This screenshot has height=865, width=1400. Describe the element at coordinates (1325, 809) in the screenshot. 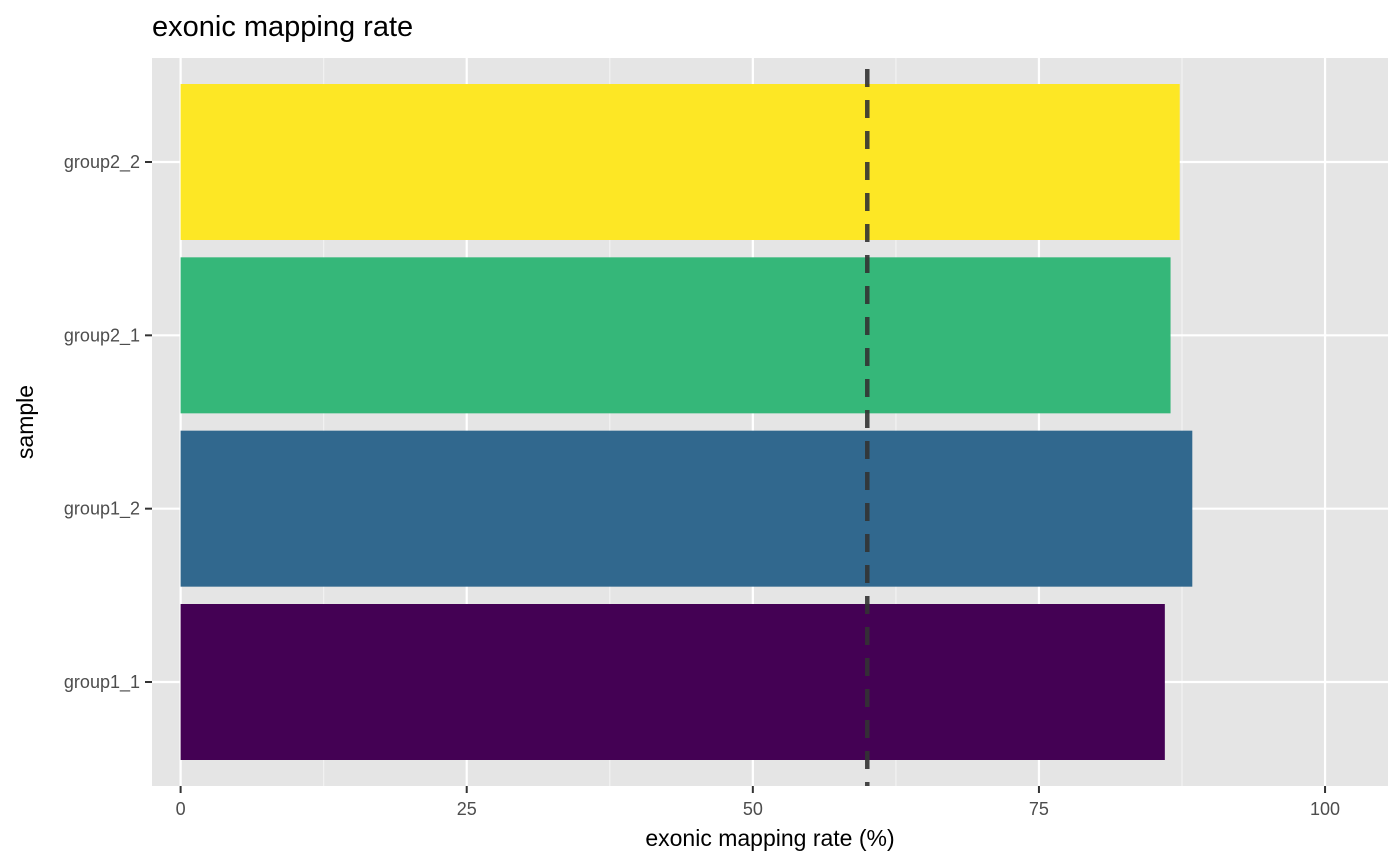

I see `x-tick-label: 100` at that location.